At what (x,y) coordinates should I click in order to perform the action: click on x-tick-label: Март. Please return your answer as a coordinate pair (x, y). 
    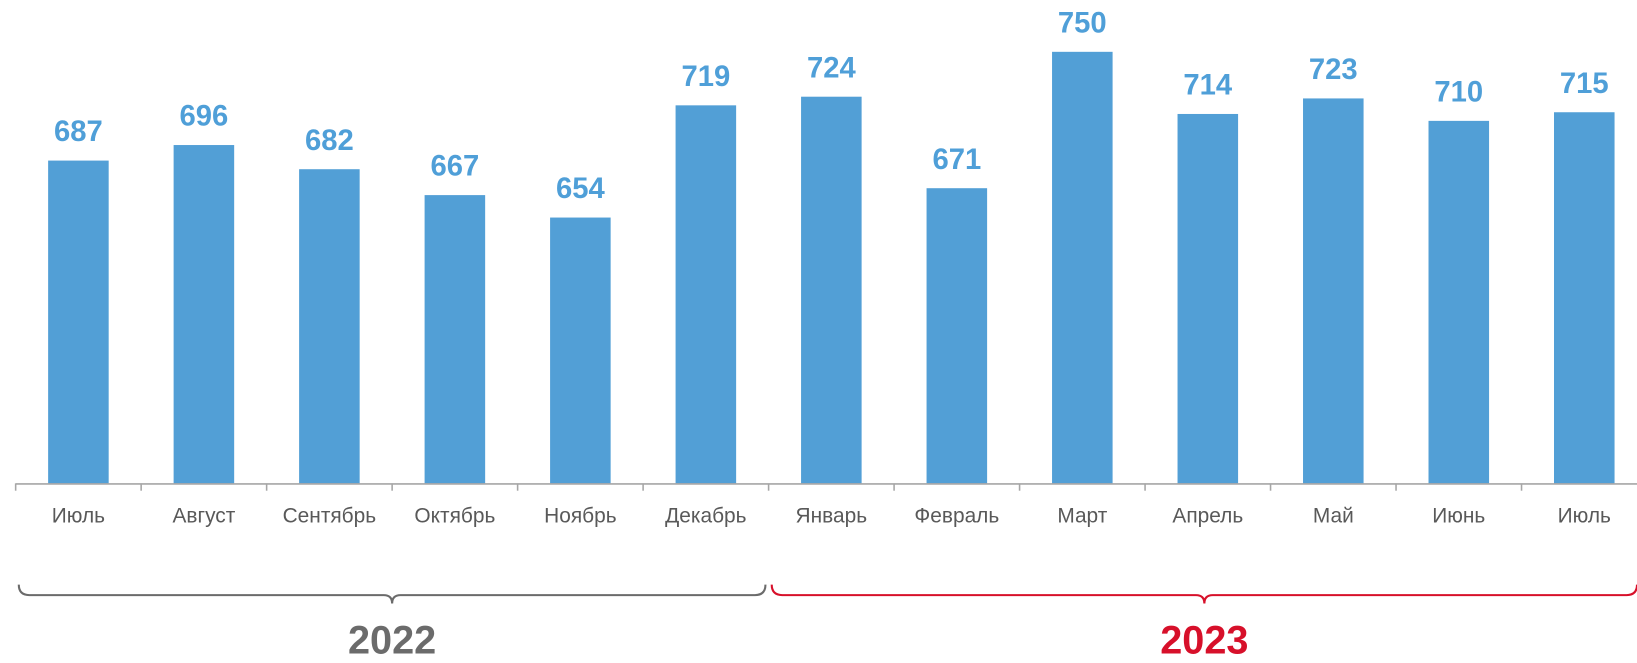
    Looking at the image, I should click on (1082, 515).